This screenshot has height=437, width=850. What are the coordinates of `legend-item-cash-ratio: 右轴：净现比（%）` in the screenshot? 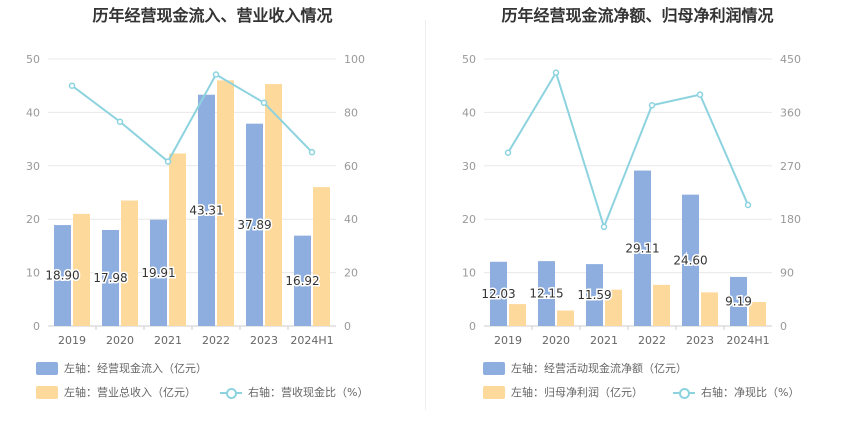 It's located at (736, 392).